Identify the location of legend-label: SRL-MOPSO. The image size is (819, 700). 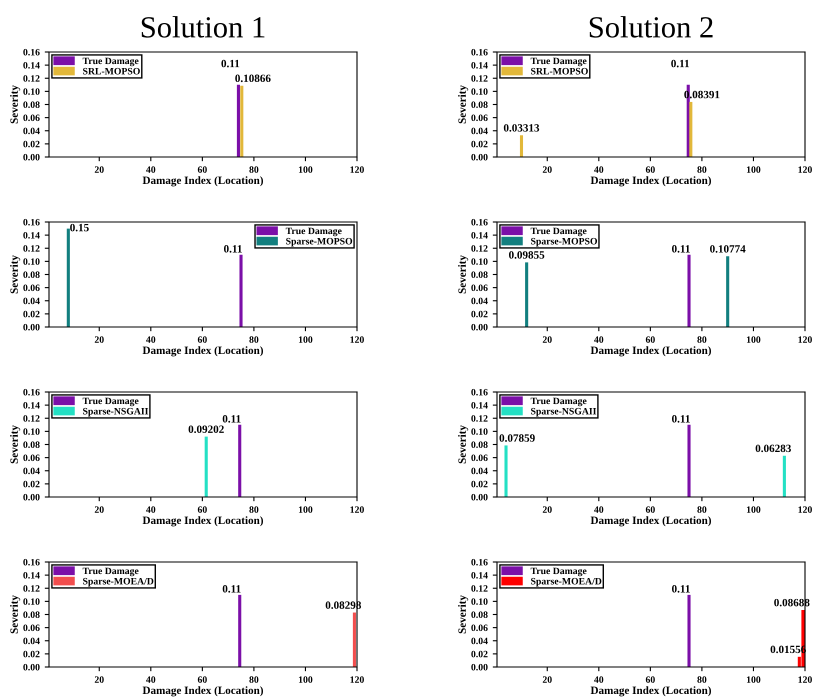
(111, 71).